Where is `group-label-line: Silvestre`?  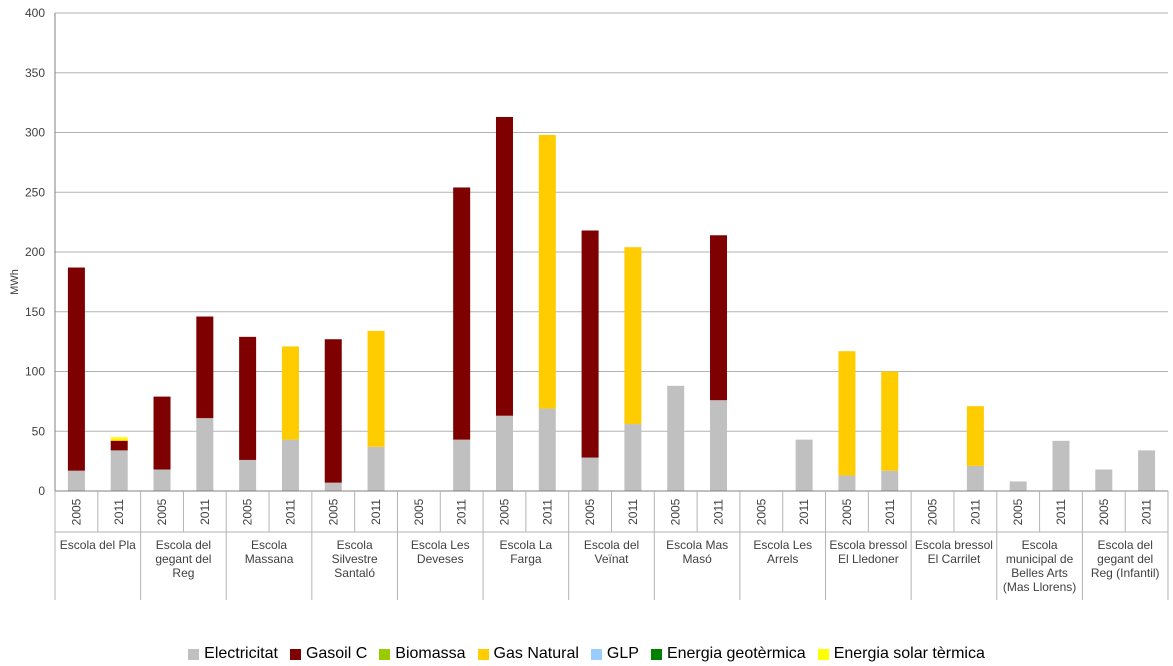
group-label-line: Silvestre is located at coordinates (355, 559).